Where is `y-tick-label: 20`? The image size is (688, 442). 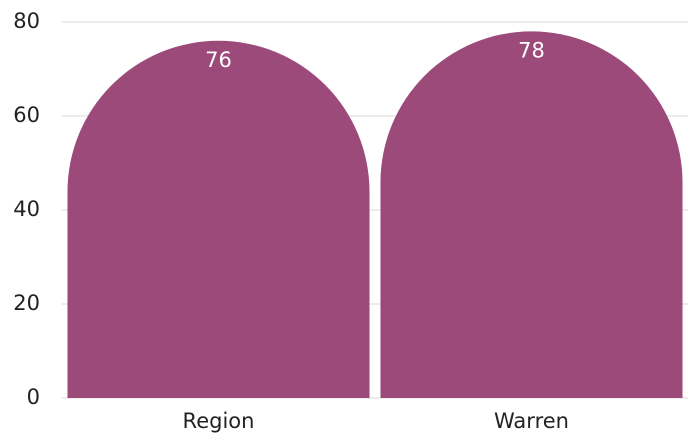
y-tick-label: 20 is located at coordinates (26, 303).